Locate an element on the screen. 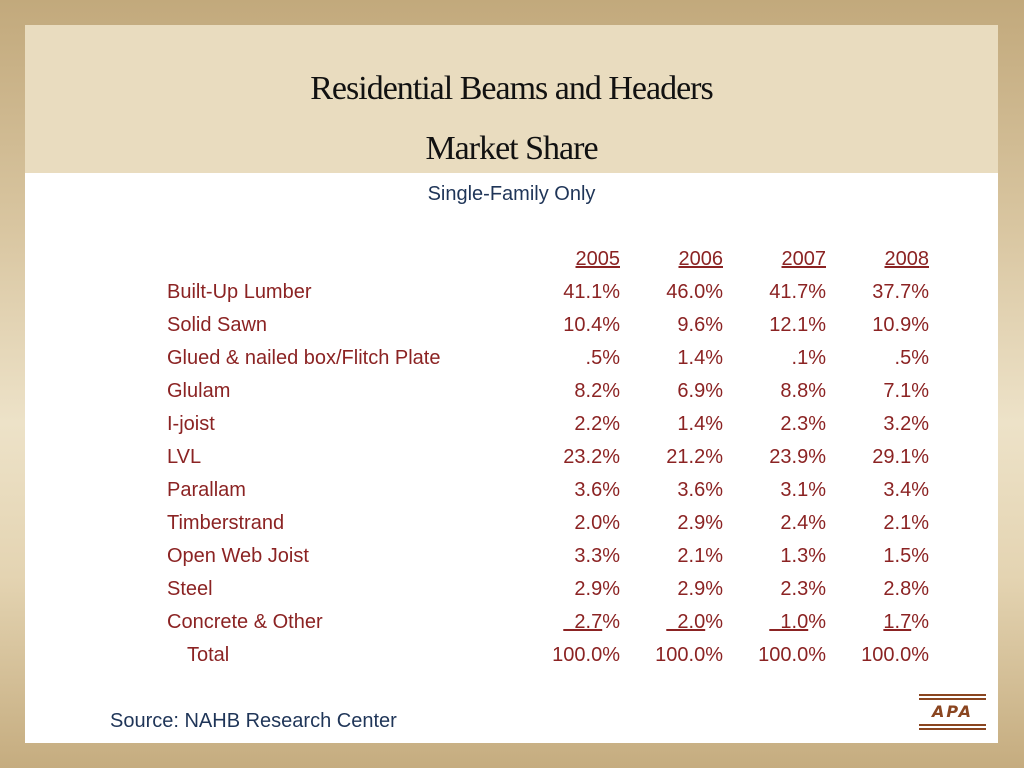  header-label-cell is located at coordinates (338, 259).